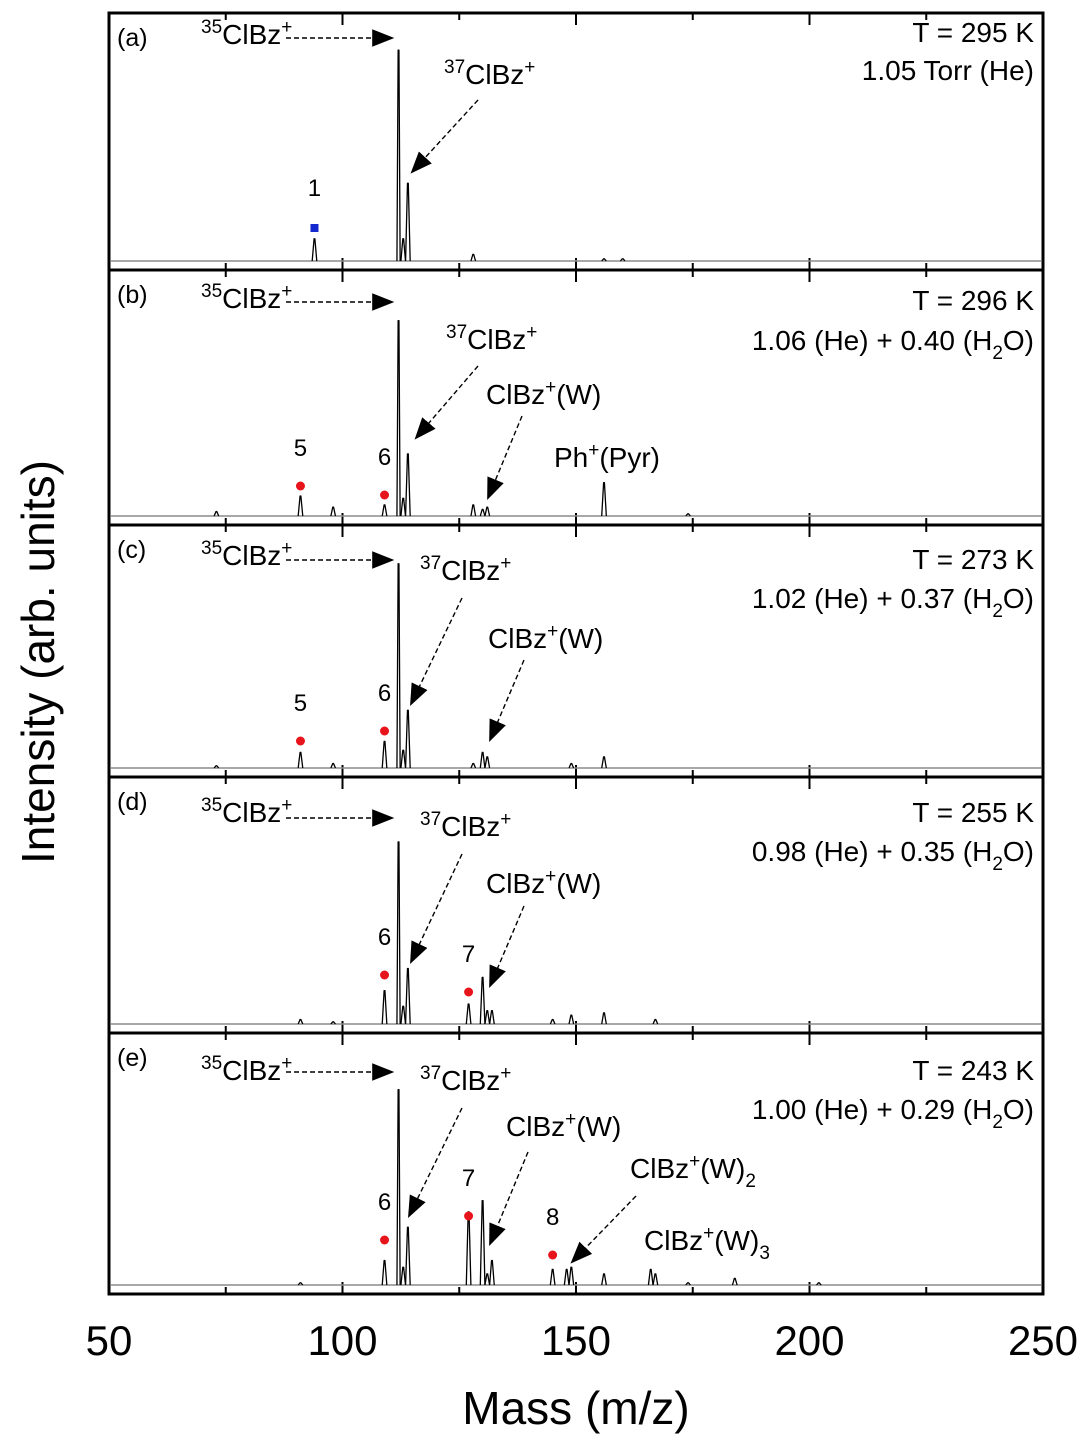  Describe the element at coordinates (948, 70) in the screenshot. I see `condition-text: 1.05 Torr (He)` at that location.